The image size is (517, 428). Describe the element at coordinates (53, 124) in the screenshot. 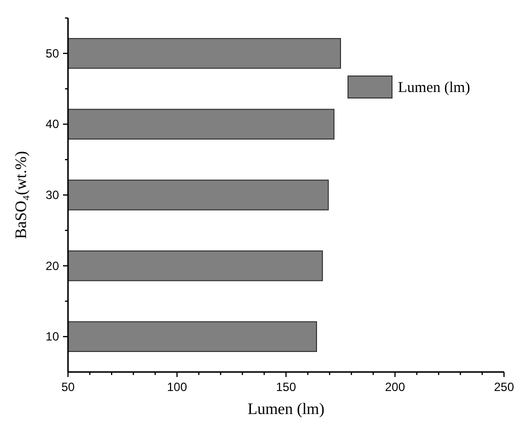

I see `y-tick-label: 40` at that location.